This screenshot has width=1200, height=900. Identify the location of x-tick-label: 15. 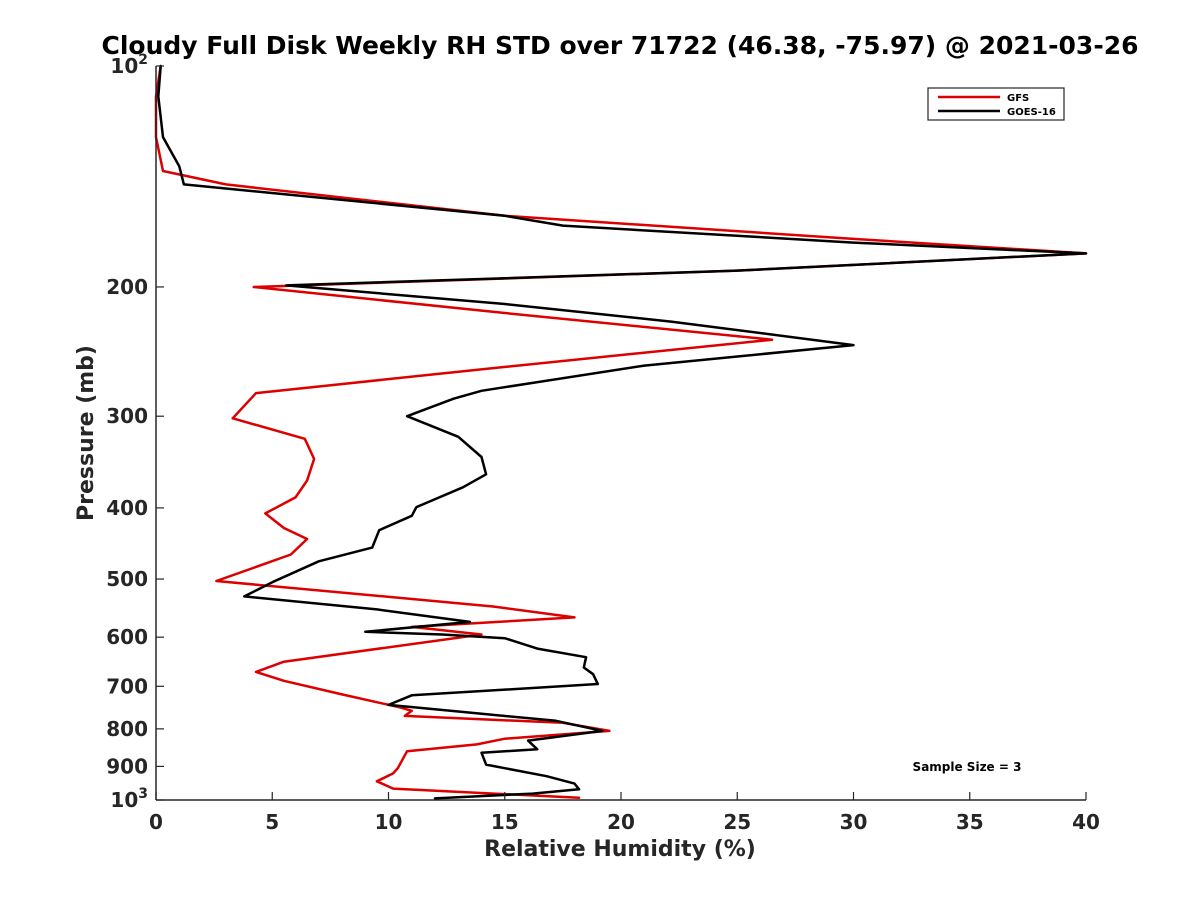
(505, 822).